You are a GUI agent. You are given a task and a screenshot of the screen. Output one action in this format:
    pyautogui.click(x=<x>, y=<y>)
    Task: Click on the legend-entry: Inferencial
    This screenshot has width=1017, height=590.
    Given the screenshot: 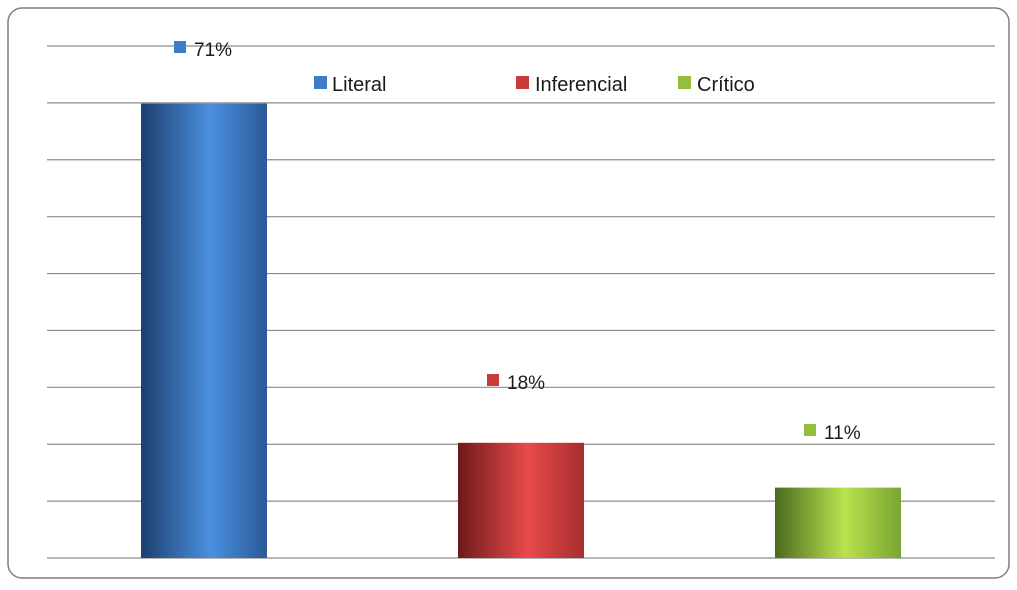 What is the action you would take?
    pyautogui.click(x=581, y=85)
    